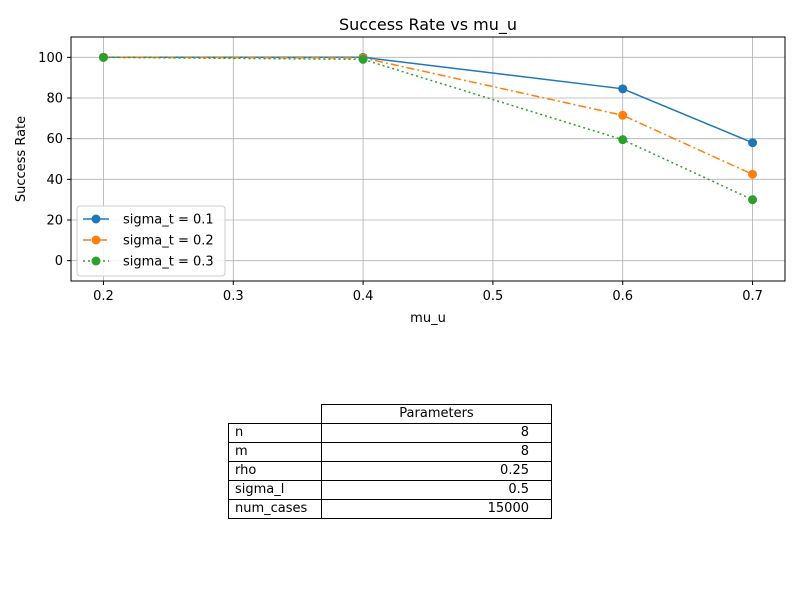 This screenshot has height=600, width=800. I want to click on y-tick-label: 60, so click(54, 139).